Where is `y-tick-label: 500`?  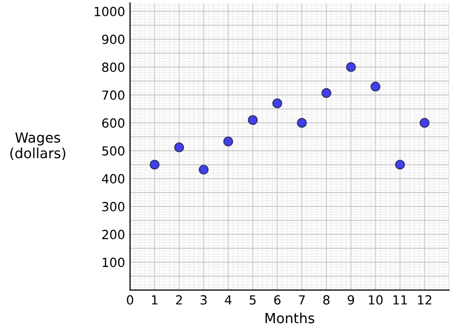
y-tick-label: 500 is located at coordinates (113, 151).